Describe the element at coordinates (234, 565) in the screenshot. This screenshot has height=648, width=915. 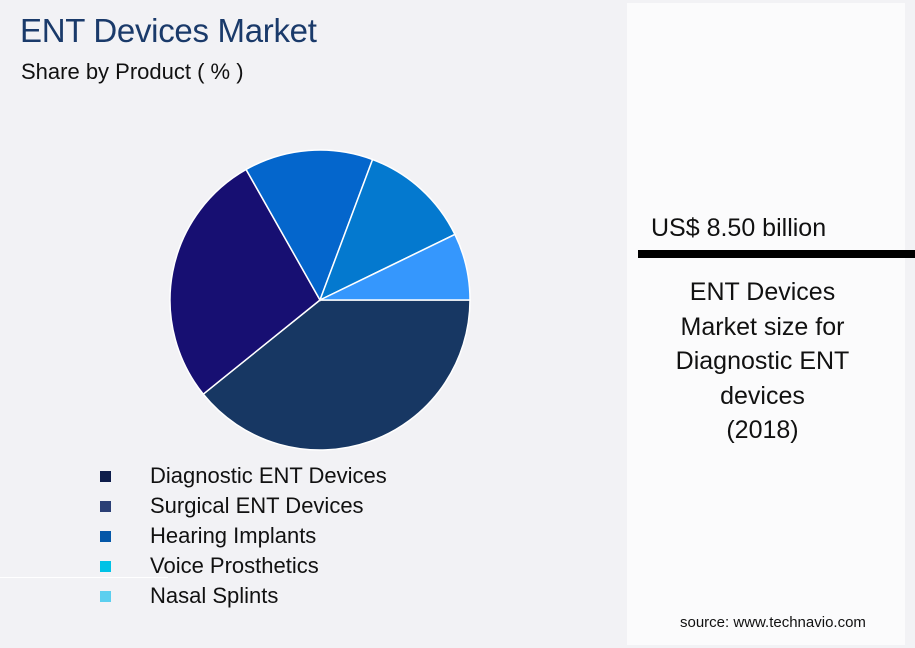
I see `legend-label: Voice Prosthetics` at that location.